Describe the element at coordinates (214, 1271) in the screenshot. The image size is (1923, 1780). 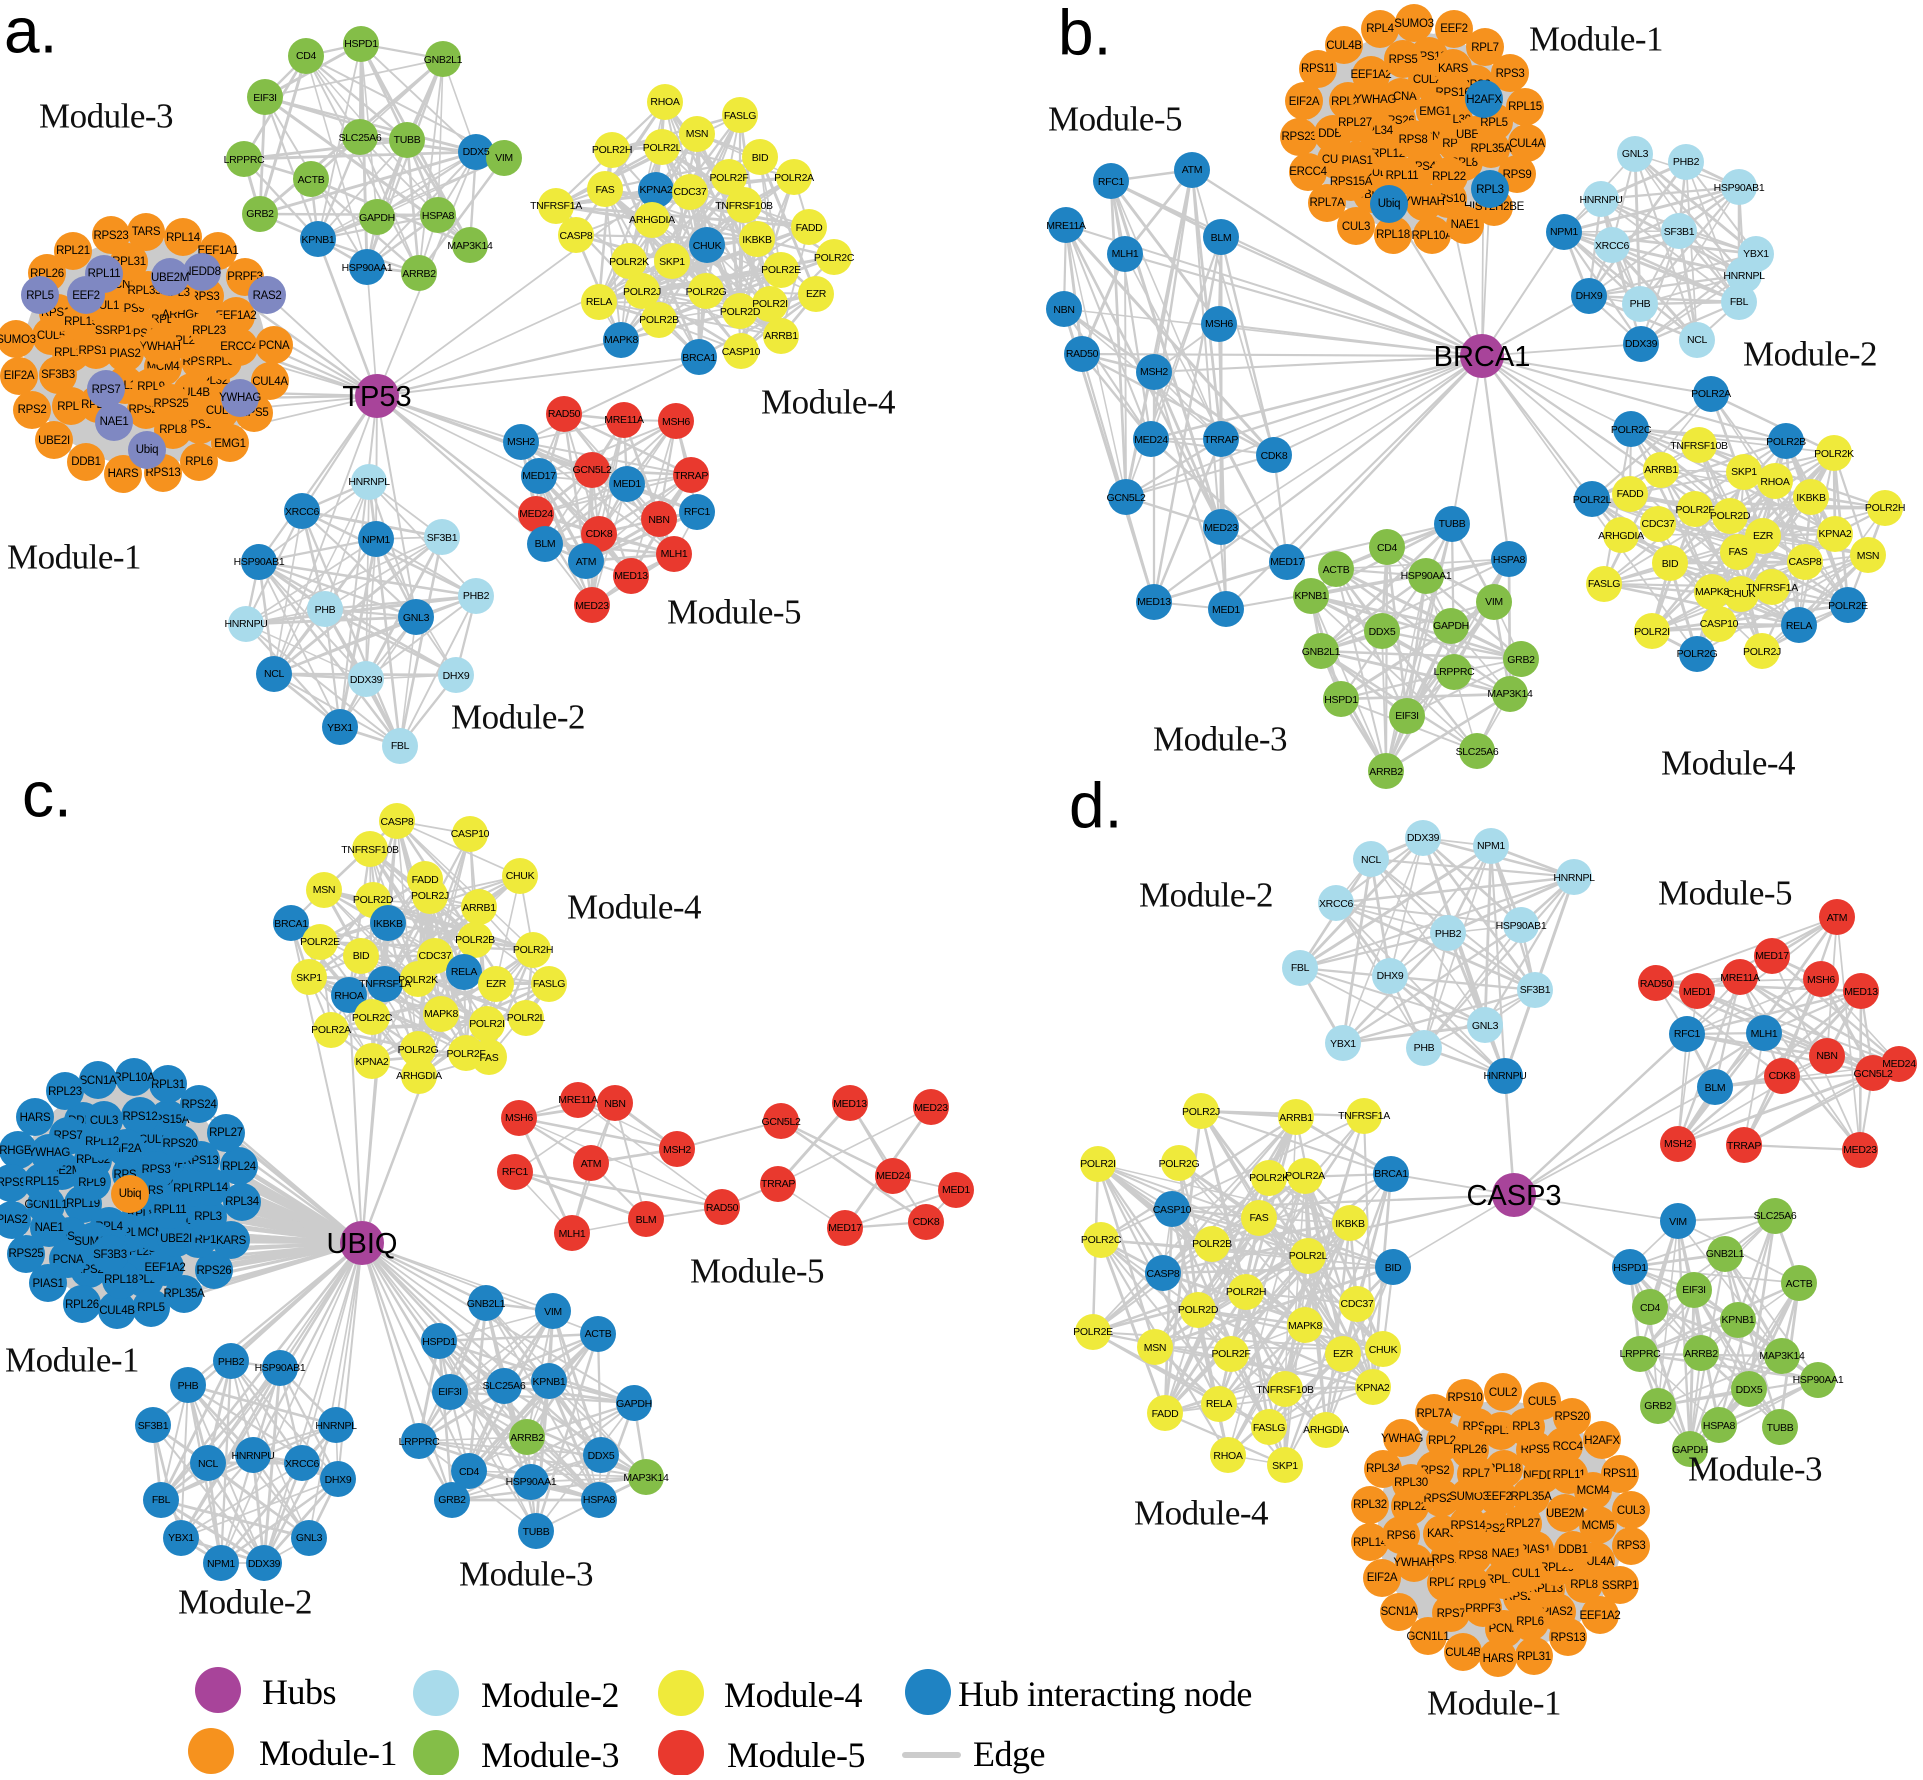
I see `svg-text: RPS26` at that location.